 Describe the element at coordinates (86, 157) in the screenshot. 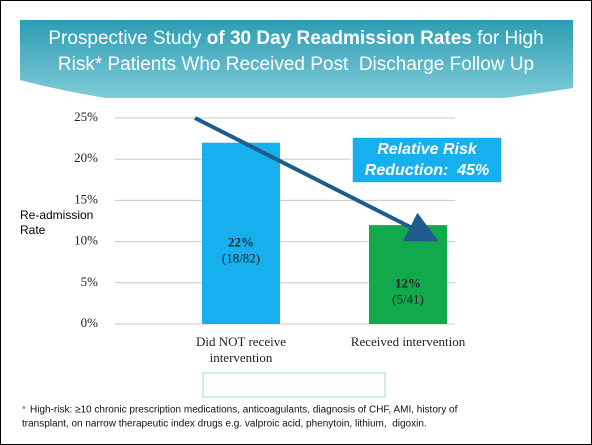

I see `y-tick-label: 20%` at that location.